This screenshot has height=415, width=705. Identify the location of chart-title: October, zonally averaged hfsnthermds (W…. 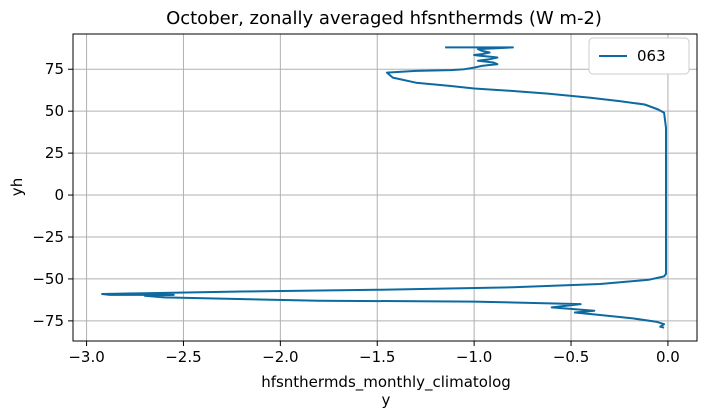
(384, 18).